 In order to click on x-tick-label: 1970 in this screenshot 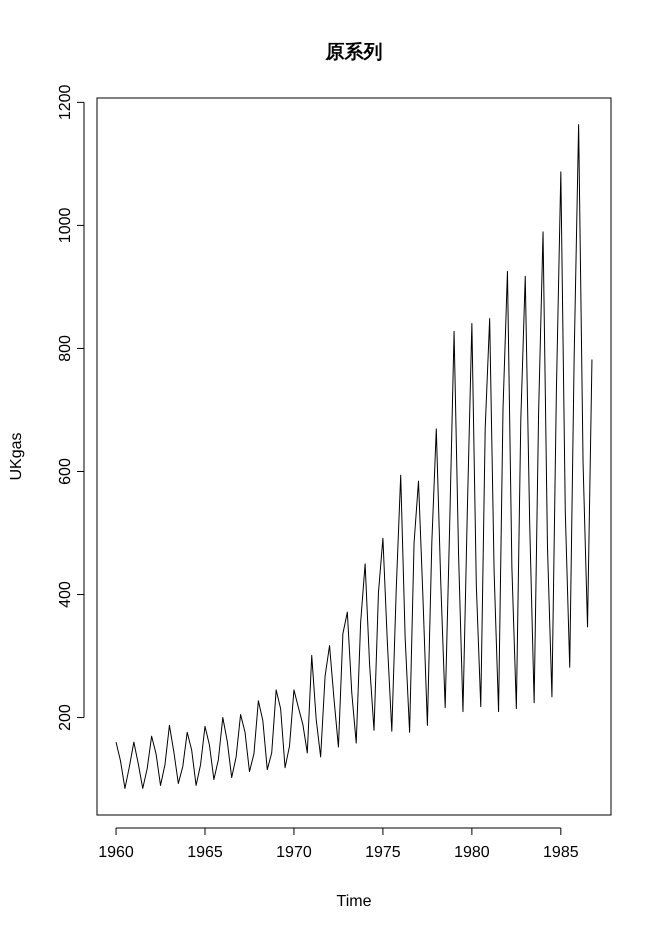, I will do `click(294, 852)`.